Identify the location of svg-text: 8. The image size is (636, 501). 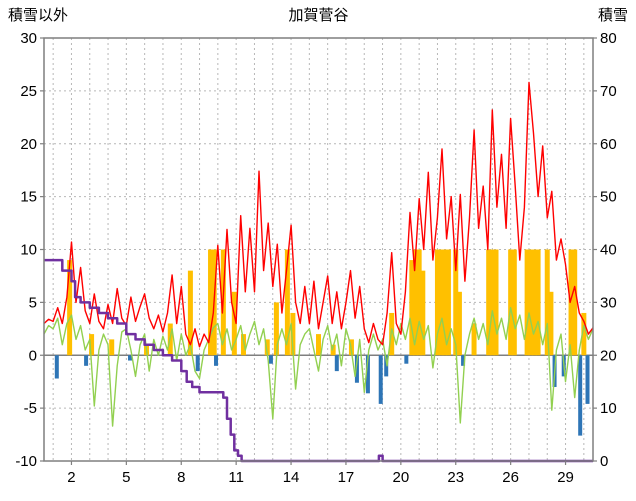
(181, 477).